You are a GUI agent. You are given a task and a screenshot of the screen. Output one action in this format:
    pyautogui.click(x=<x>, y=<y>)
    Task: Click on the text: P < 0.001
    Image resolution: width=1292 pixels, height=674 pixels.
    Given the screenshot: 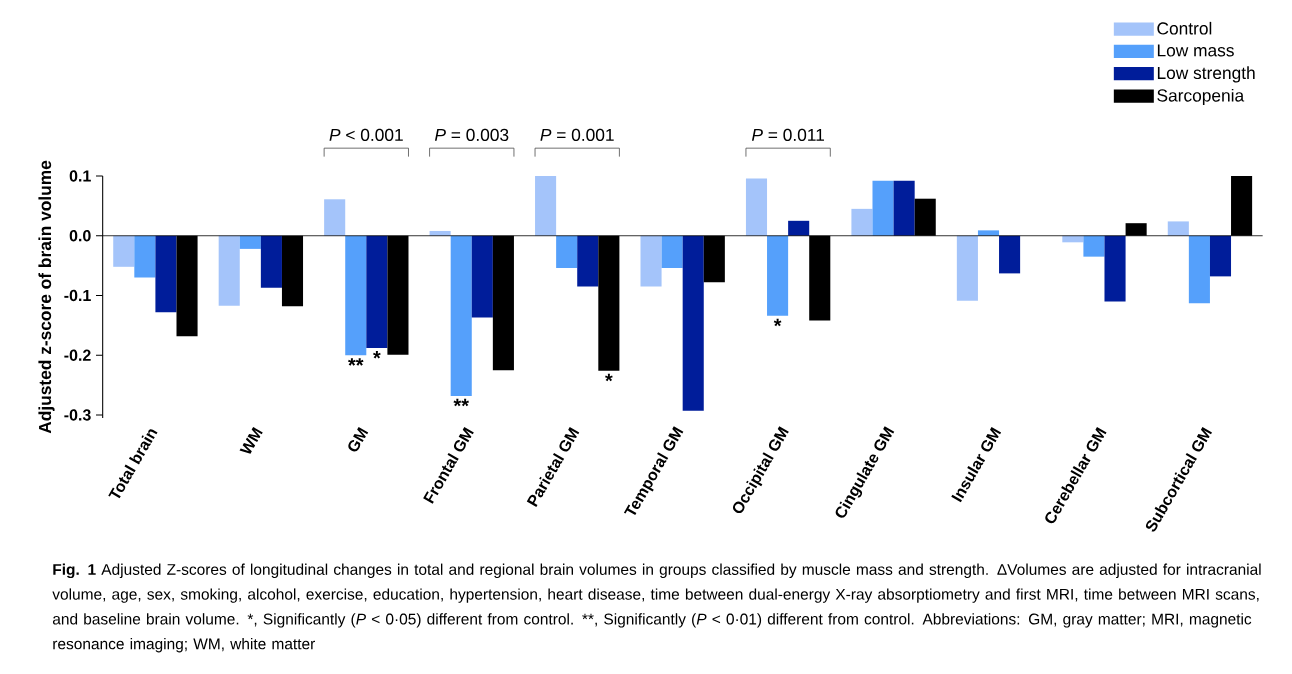 What is the action you would take?
    pyautogui.click(x=366, y=135)
    